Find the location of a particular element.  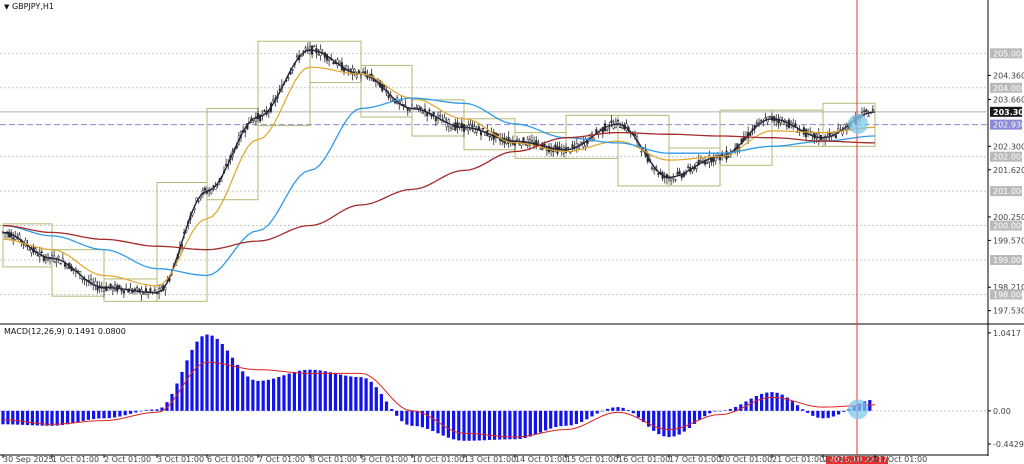

price-tick-label: 199.570 is located at coordinates (1008, 240).